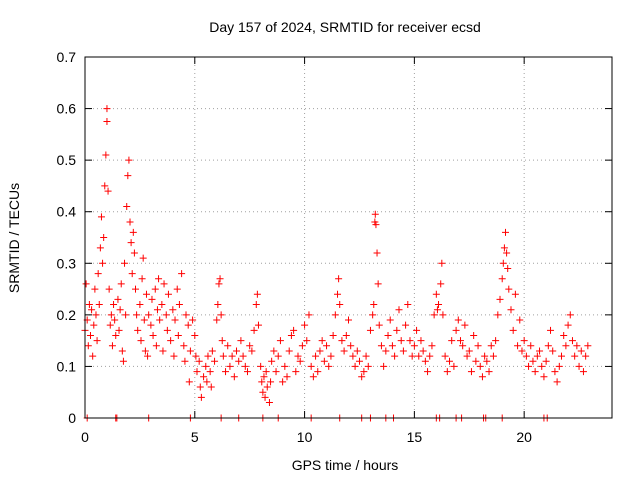  Describe the element at coordinates (524, 437) in the screenshot. I see `x-tick-label: 20` at that location.